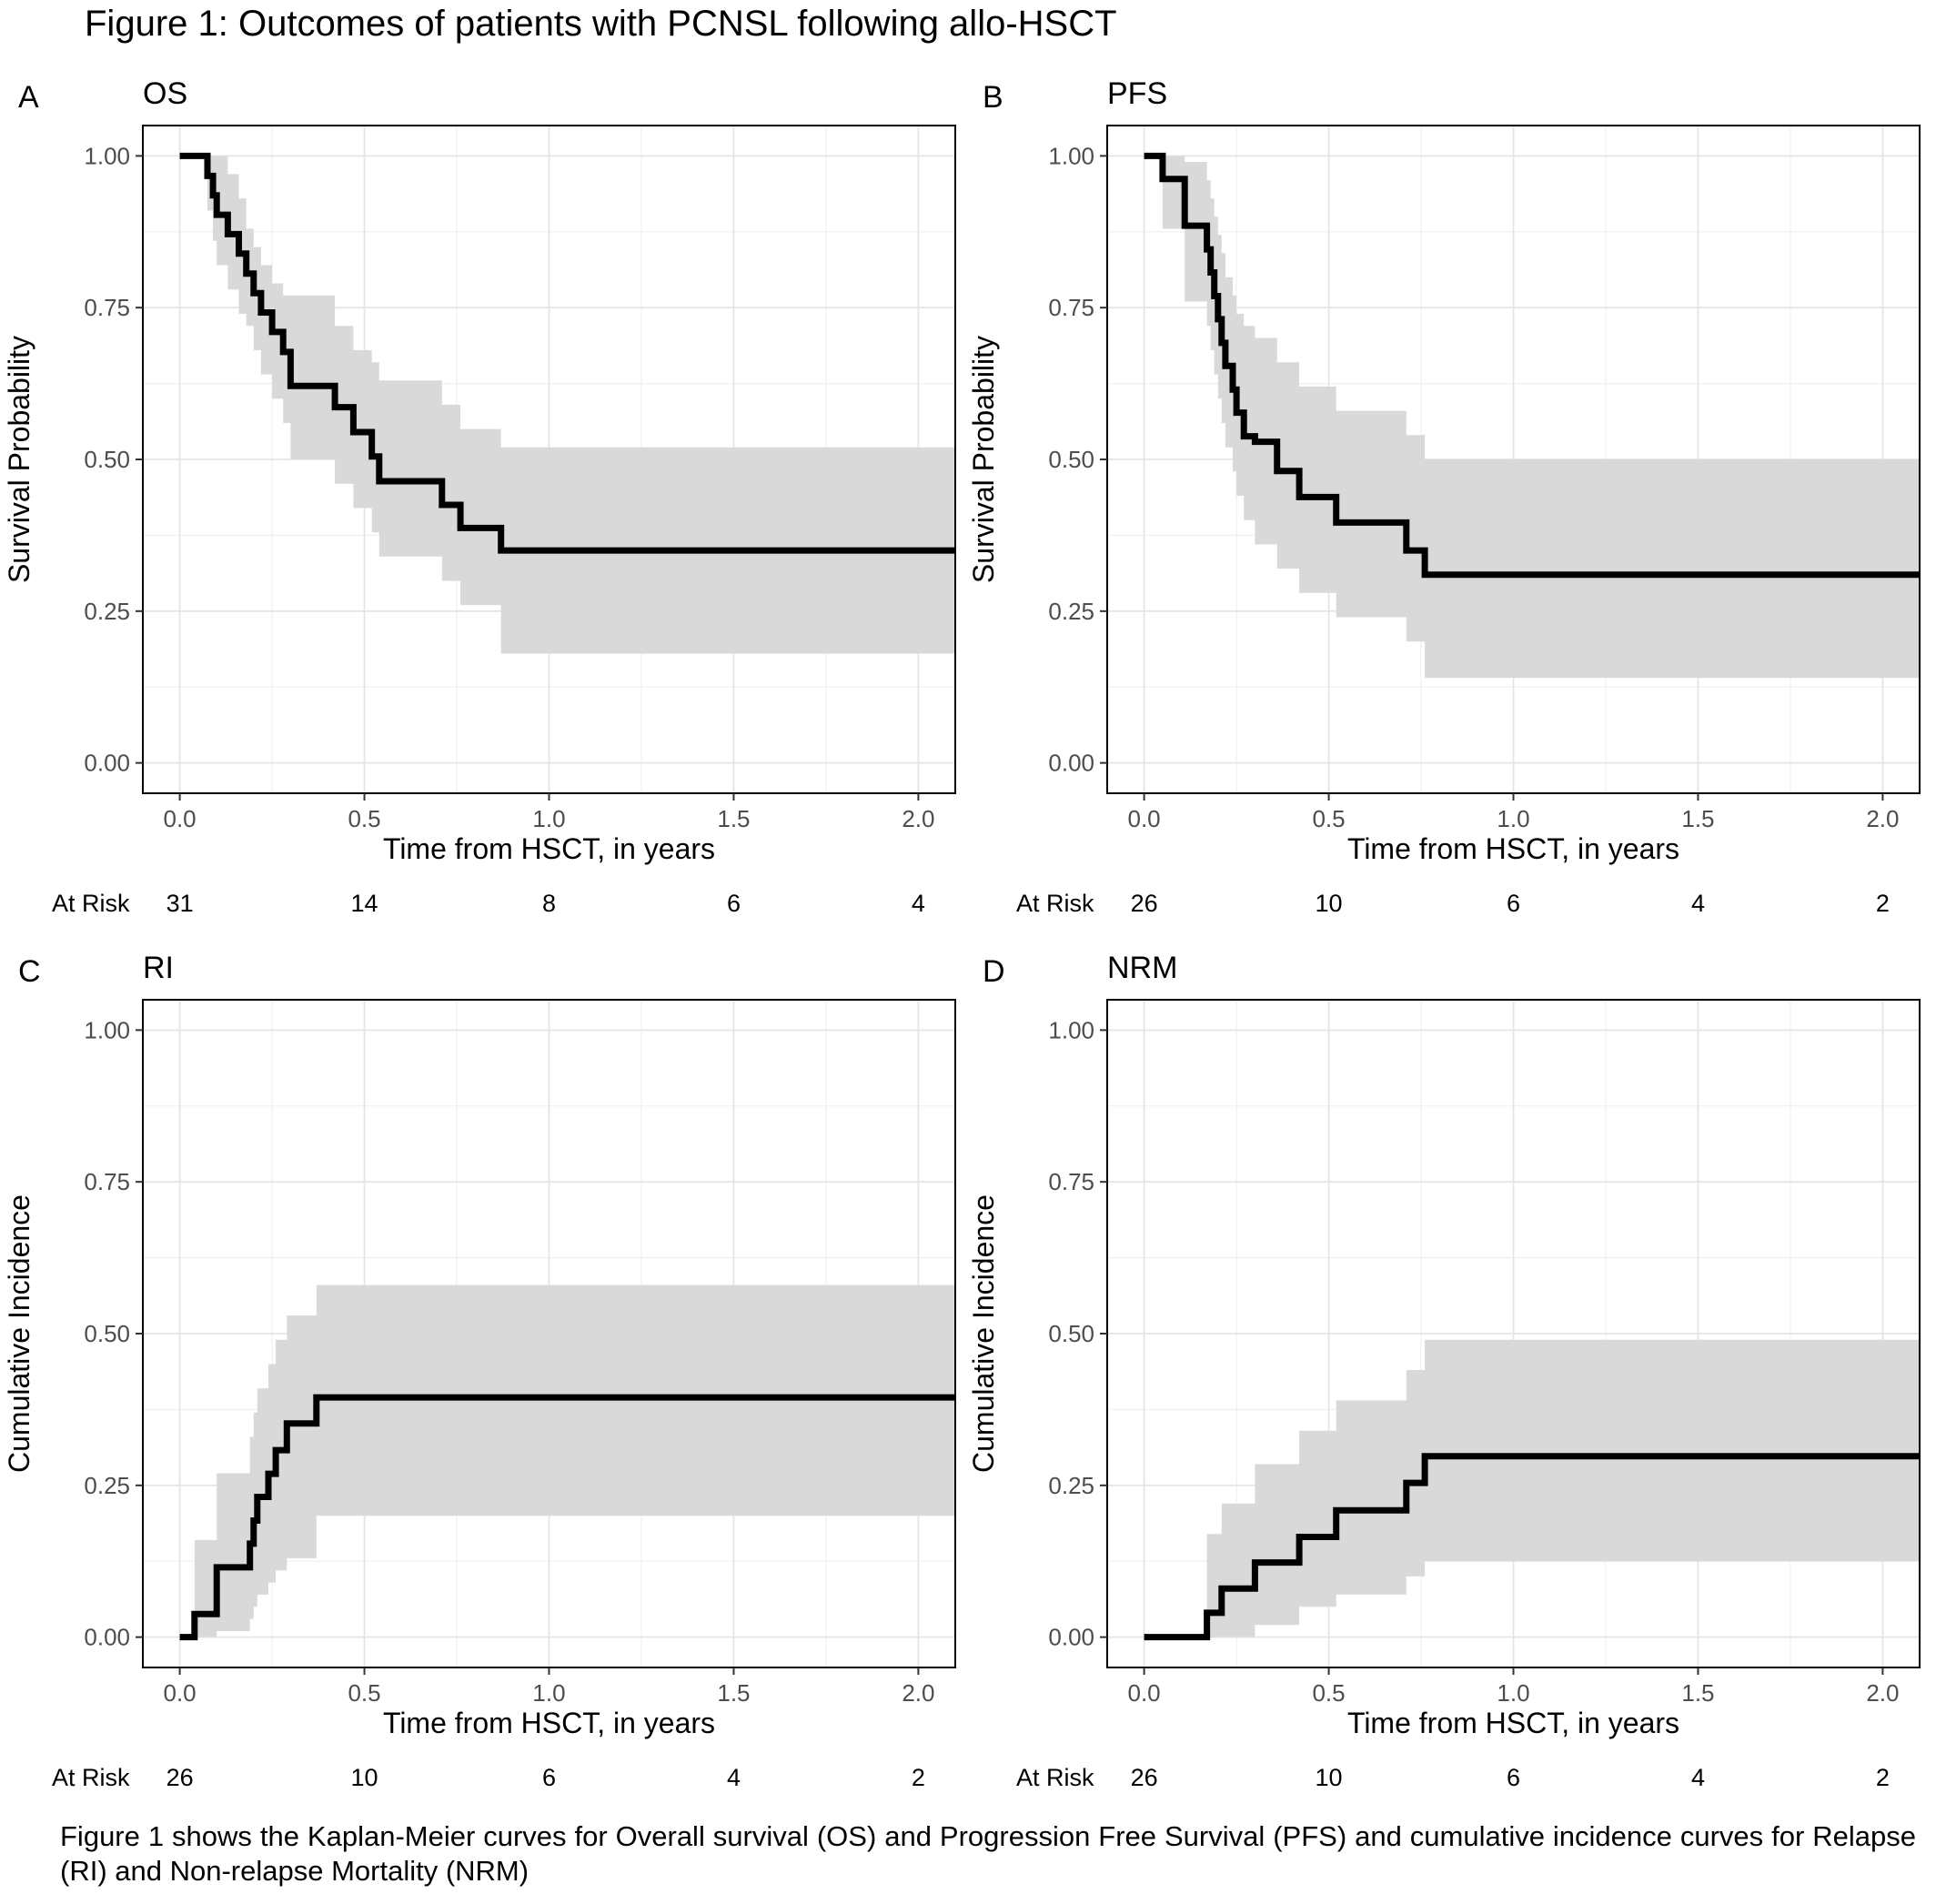  Describe the element at coordinates (1142, 968) in the screenshot. I see `panel-title: NRM` at that location.